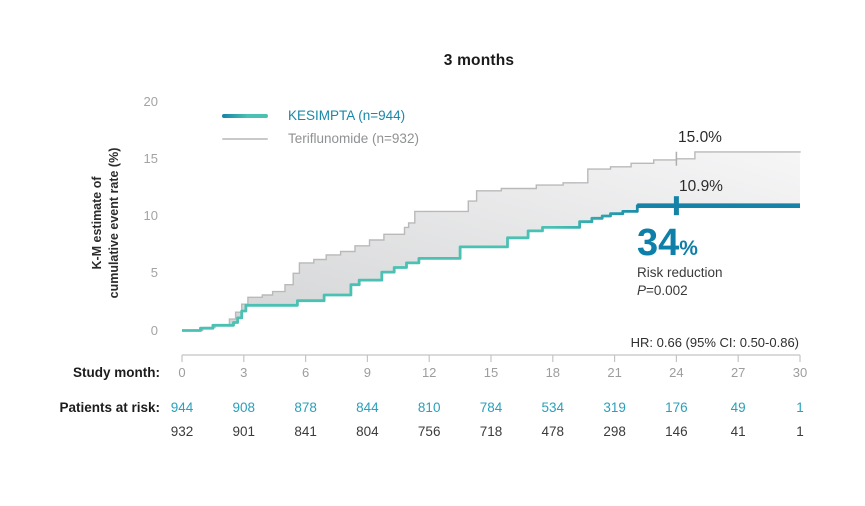  I want to click on patients-at-risk-kesimpta: 944, so click(182, 407).